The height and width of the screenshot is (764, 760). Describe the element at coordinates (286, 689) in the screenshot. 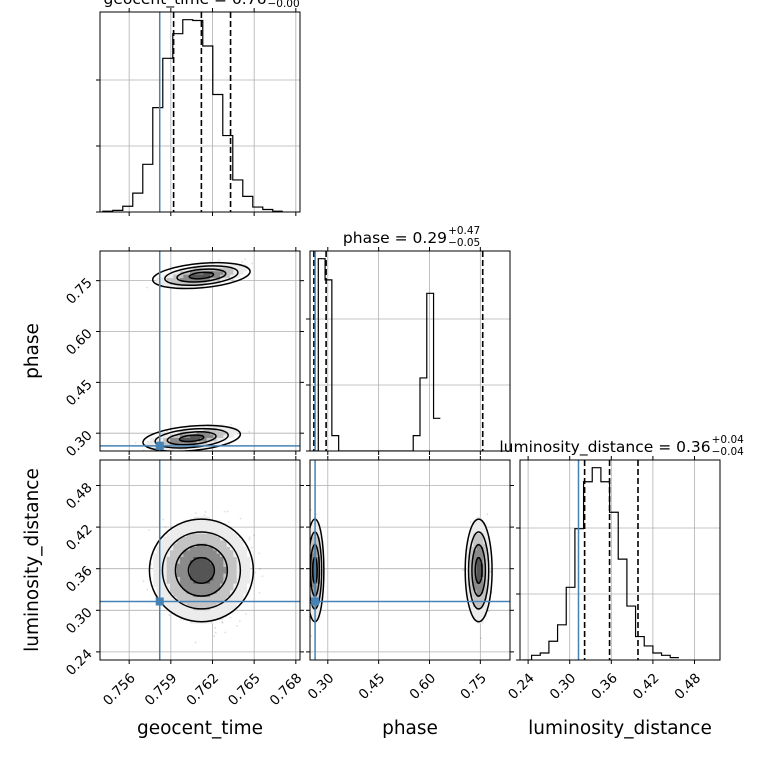

I see `x-tick-label: 0.768` at that location.